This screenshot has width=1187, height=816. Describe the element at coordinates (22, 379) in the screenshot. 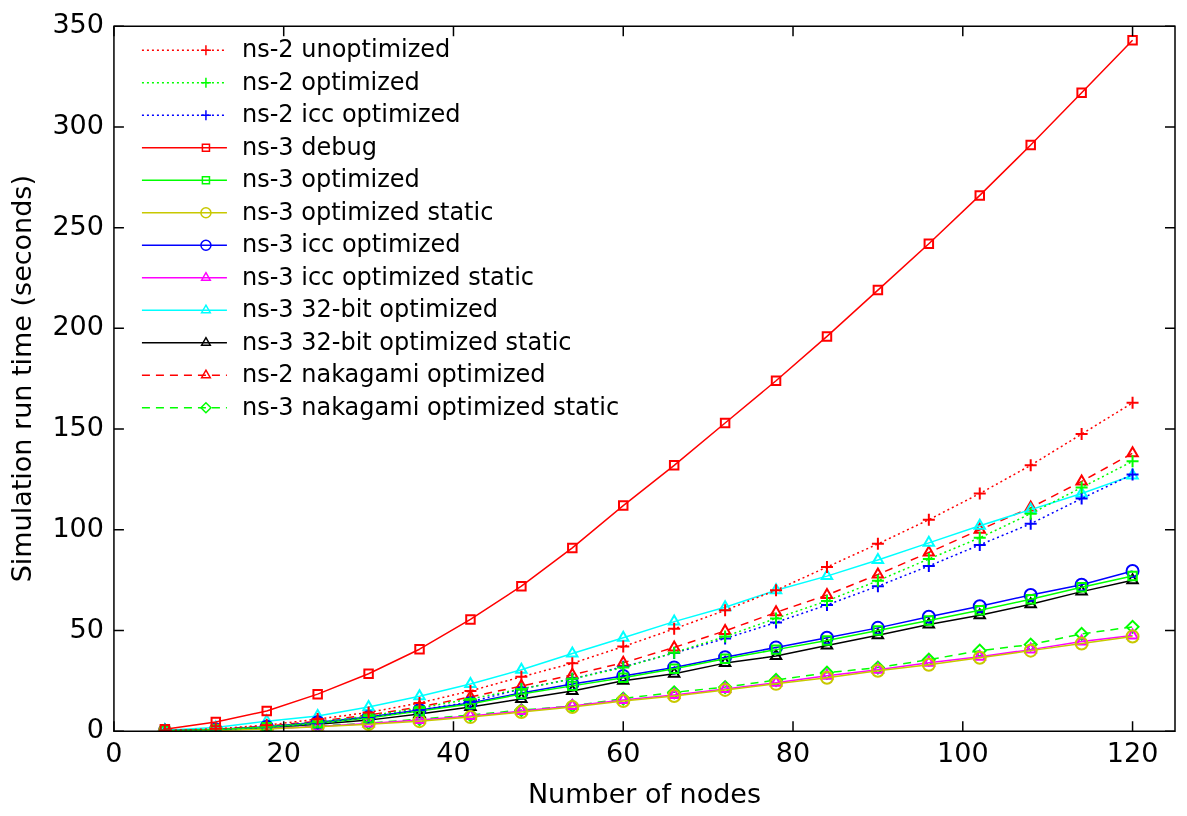

I see `y-axis-title: Simulation run time (seconds)` at that location.